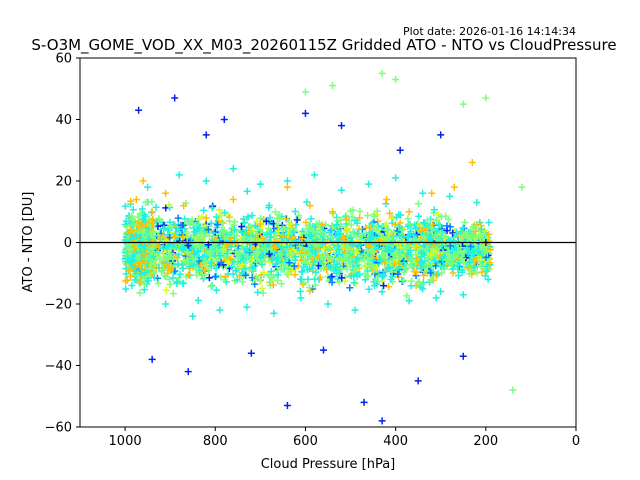 This screenshot has width=640, height=480. Describe the element at coordinates (125, 441) in the screenshot. I see `x-tick-label: 1000` at that location.